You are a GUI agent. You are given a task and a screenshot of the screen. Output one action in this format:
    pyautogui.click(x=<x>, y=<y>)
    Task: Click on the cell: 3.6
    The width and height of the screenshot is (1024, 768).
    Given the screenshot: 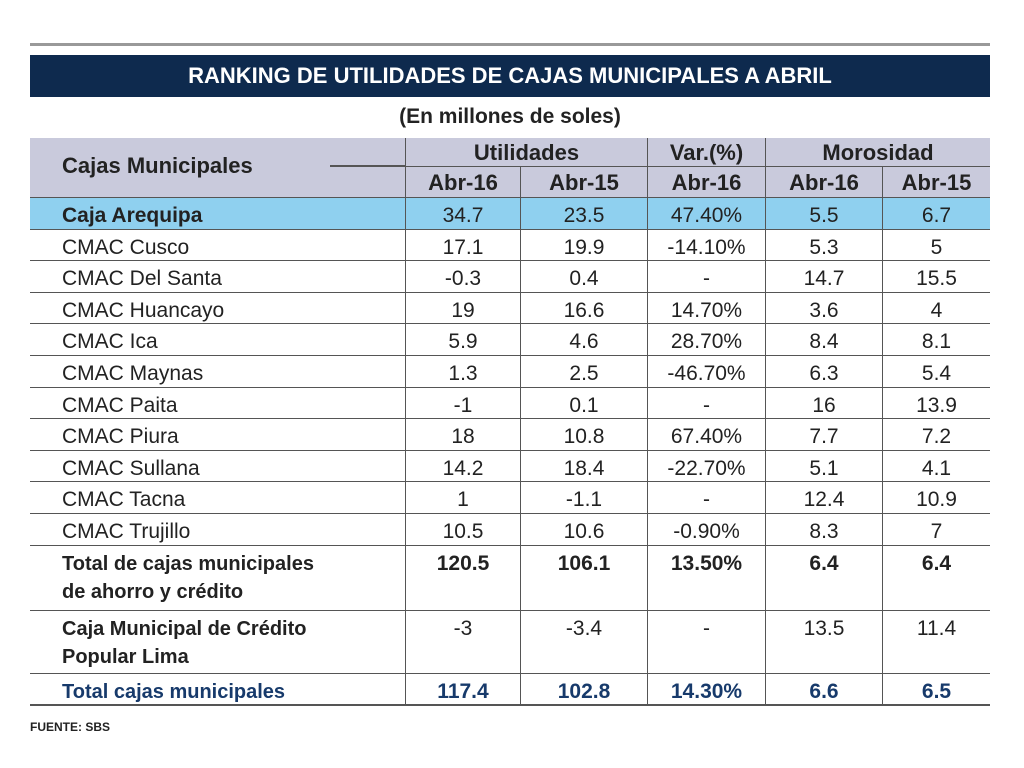 What is the action you would take?
    pyautogui.click(x=823, y=308)
    